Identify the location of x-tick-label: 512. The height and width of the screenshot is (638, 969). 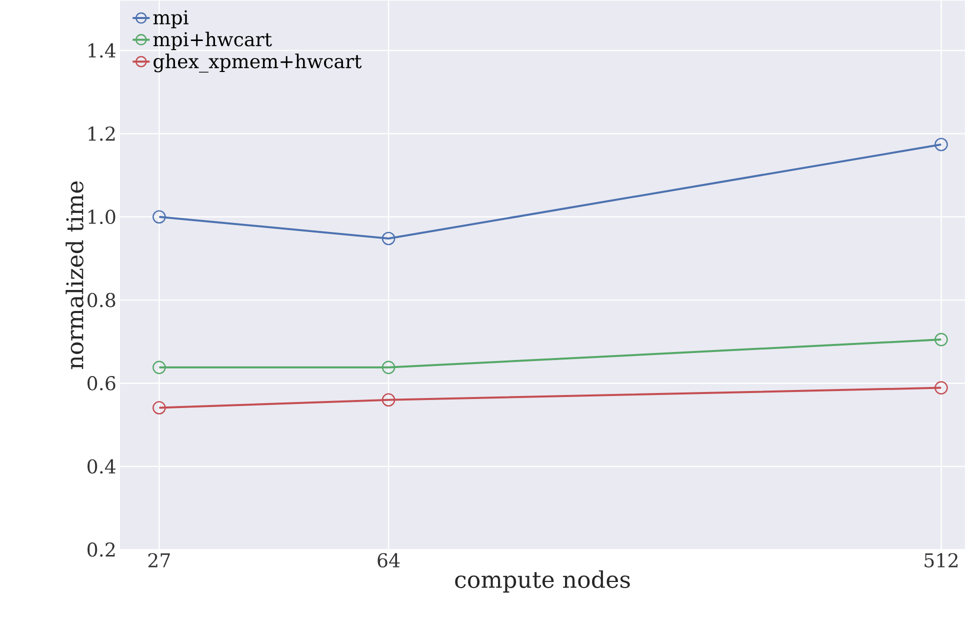
(941, 560).